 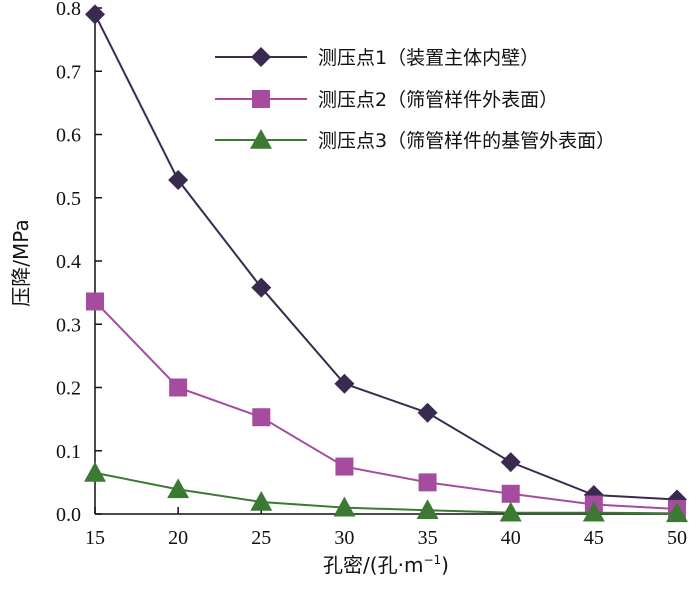 What do you see at coordinates (68, 262) in the screenshot?
I see `y-tick-label: 0.4` at bounding box center [68, 262].